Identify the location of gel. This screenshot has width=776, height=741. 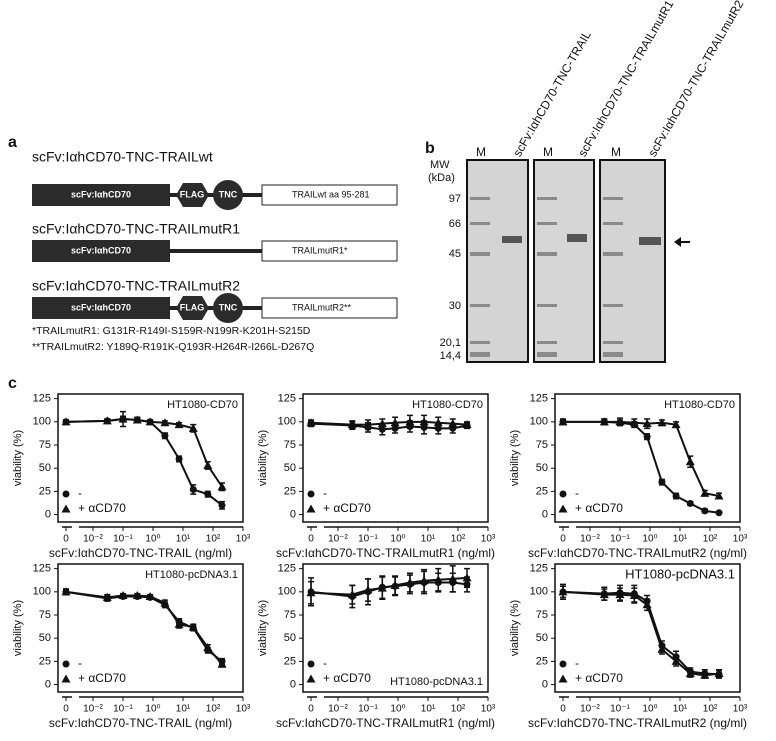
(497, 261).